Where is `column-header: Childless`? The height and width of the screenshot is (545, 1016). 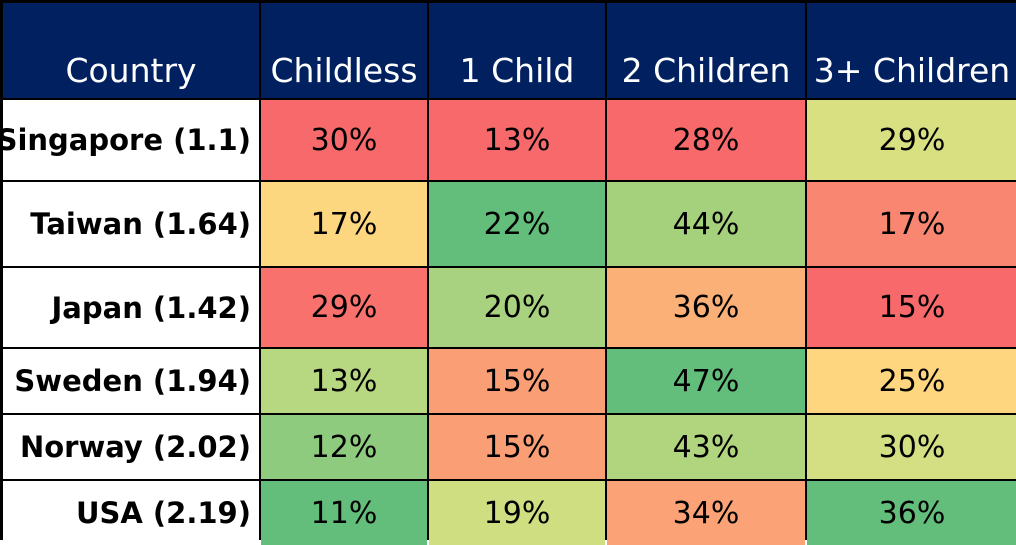 column-header: Childless is located at coordinates (344, 50).